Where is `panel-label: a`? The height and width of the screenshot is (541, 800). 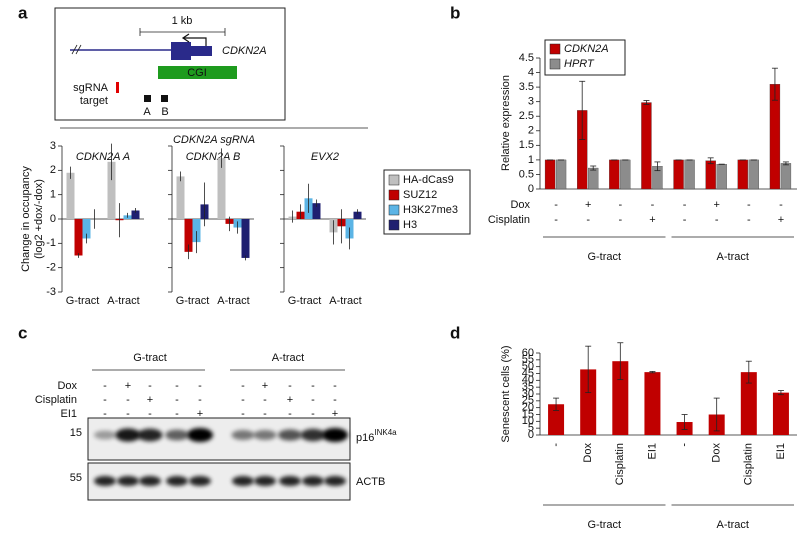 panel-label: a is located at coordinates (23, 12).